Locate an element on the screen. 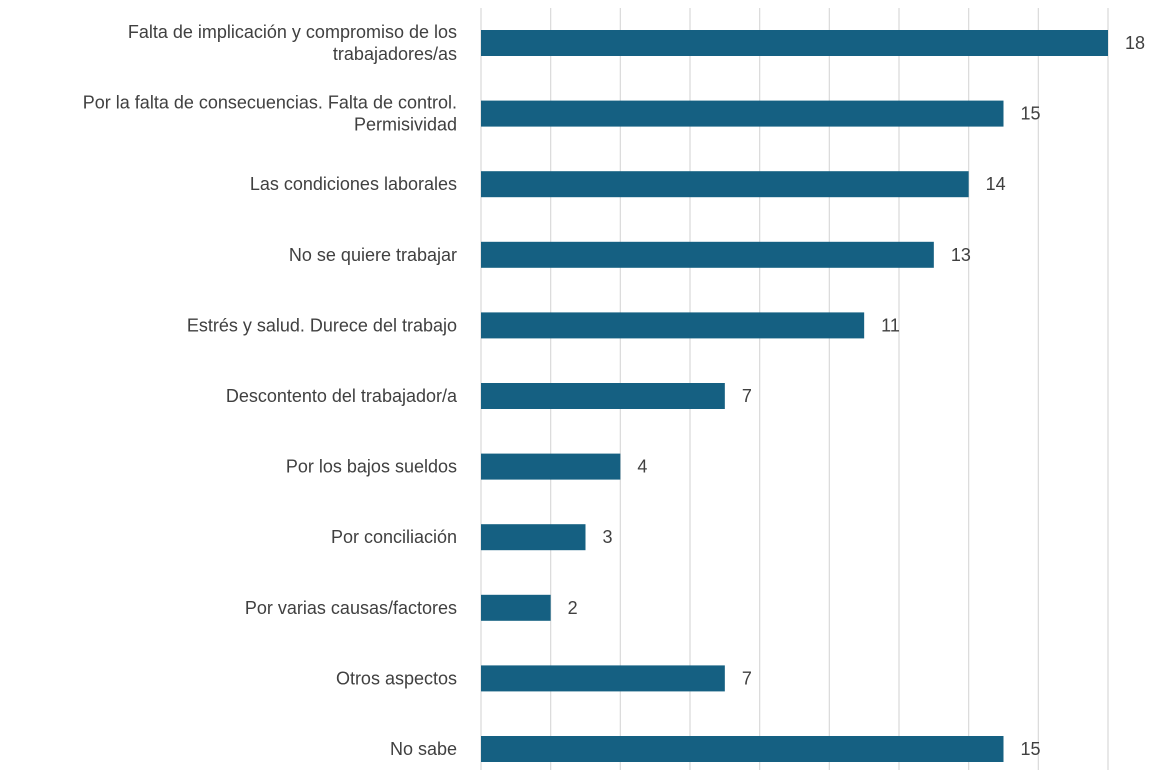 This screenshot has height=776, width=1174. category-label-10: No sabe is located at coordinates (423, 749).